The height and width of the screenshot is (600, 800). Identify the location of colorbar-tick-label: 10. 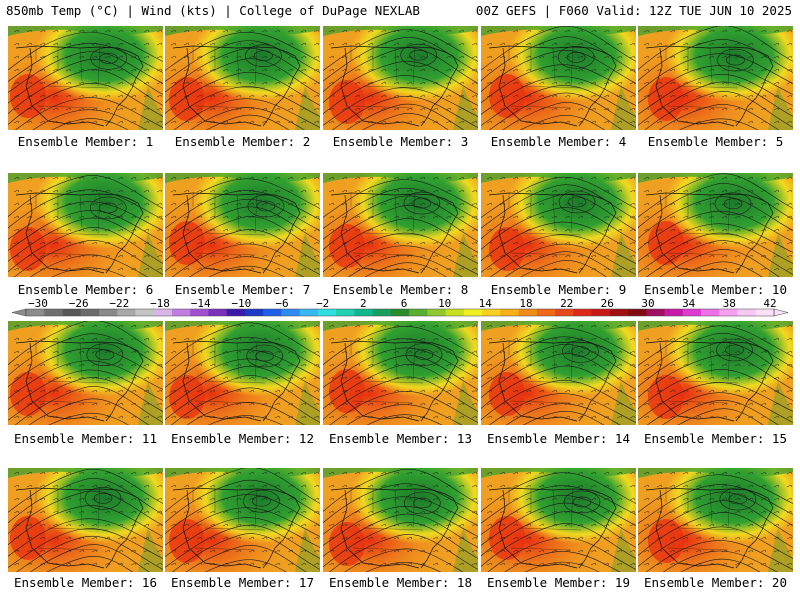
(444, 304).